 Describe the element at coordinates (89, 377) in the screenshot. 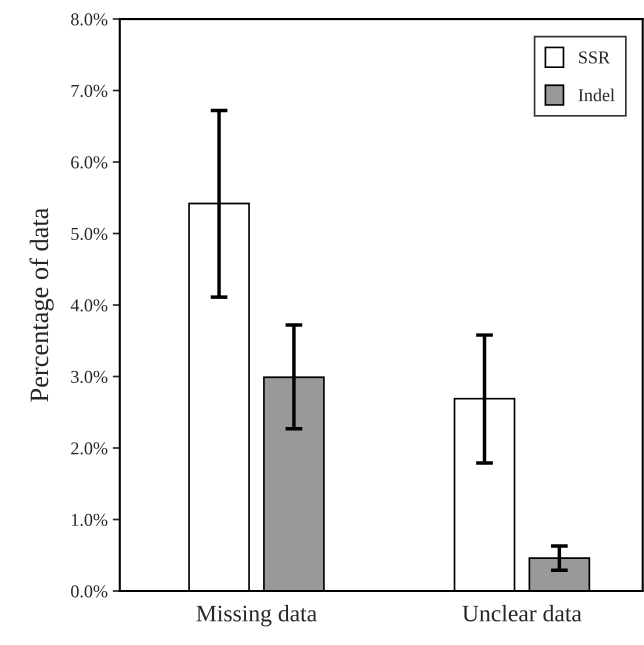

I see `y-tick-label: 3.0%` at that location.